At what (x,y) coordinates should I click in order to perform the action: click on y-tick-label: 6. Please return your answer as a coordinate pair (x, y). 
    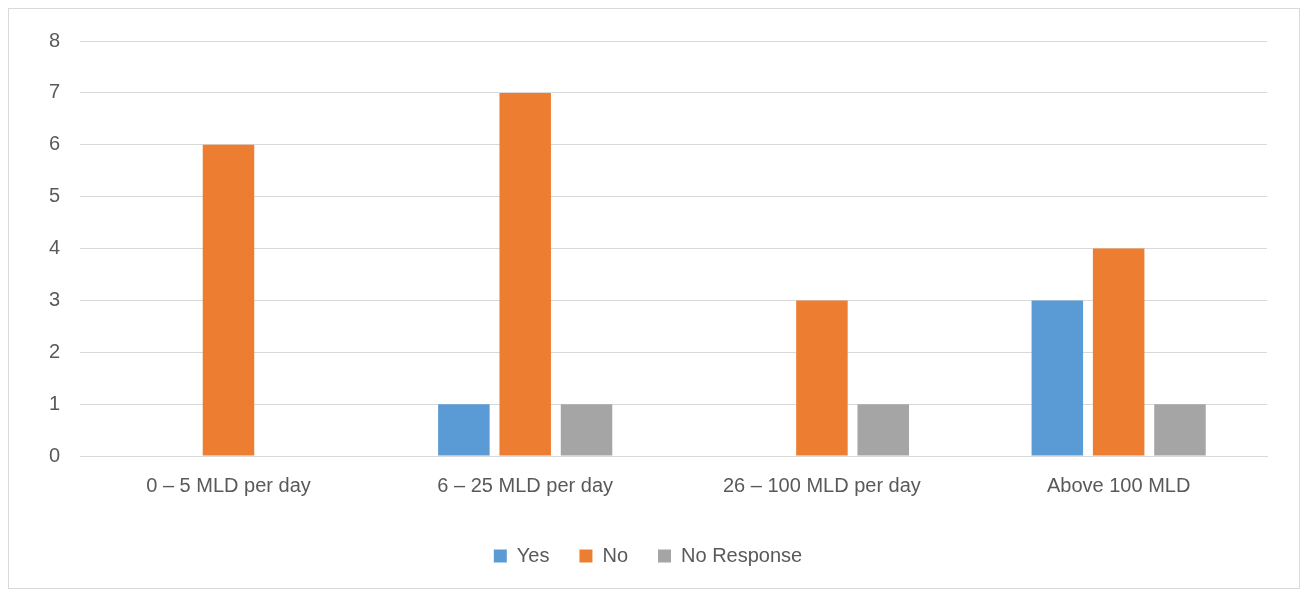
    Looking at the image, I should click on (55, 143).